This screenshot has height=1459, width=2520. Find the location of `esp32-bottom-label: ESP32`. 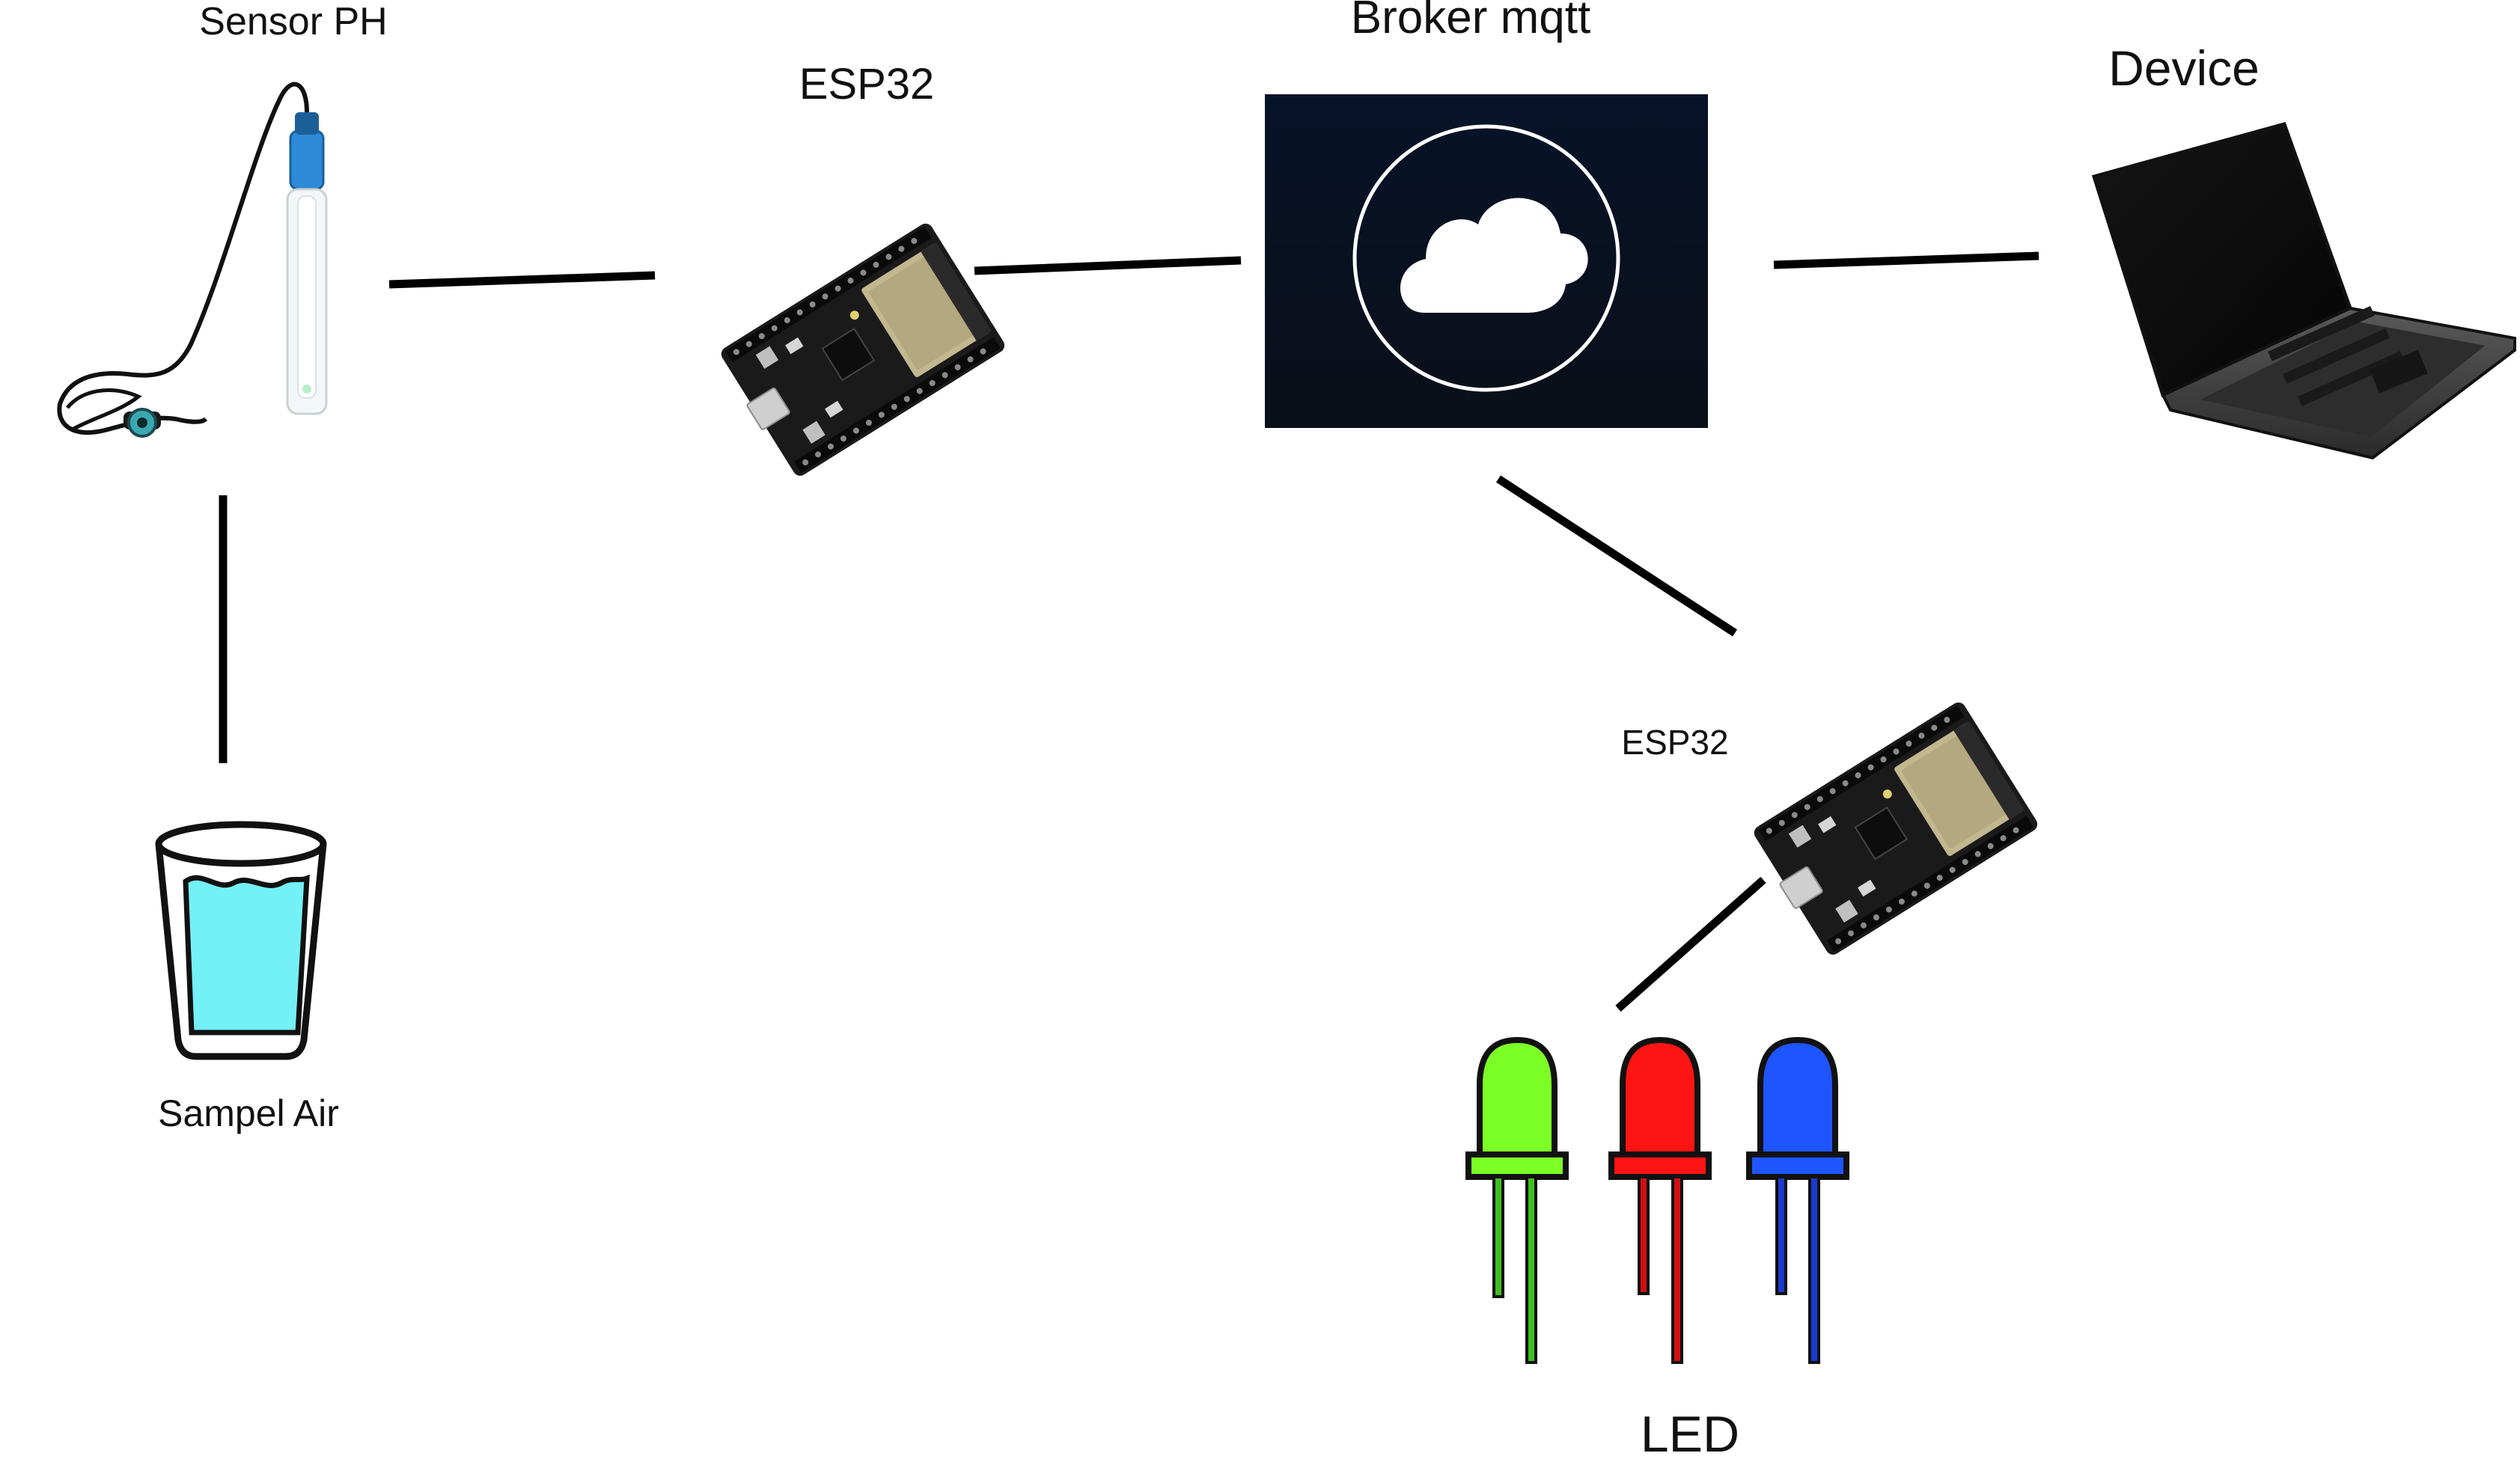

esp32-bottom-label: ESP32 is located at coordinates (1674, 742).